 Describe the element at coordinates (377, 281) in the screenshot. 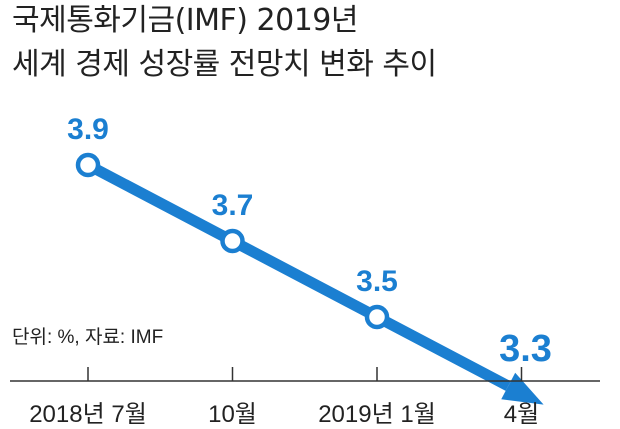

I see `data-label: 3.5` at that location.